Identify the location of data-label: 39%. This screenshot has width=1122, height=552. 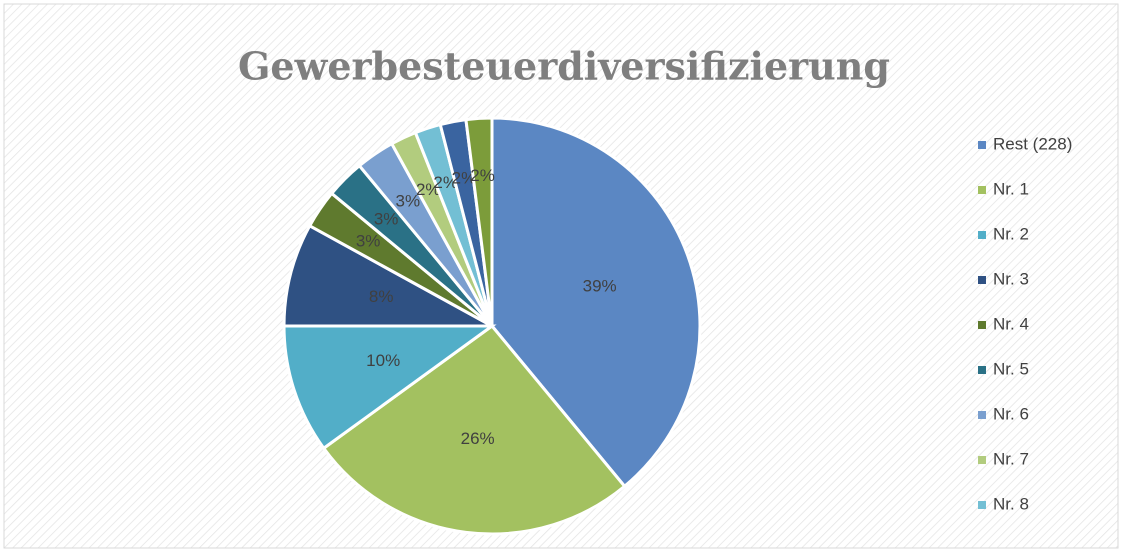
(600, 286).